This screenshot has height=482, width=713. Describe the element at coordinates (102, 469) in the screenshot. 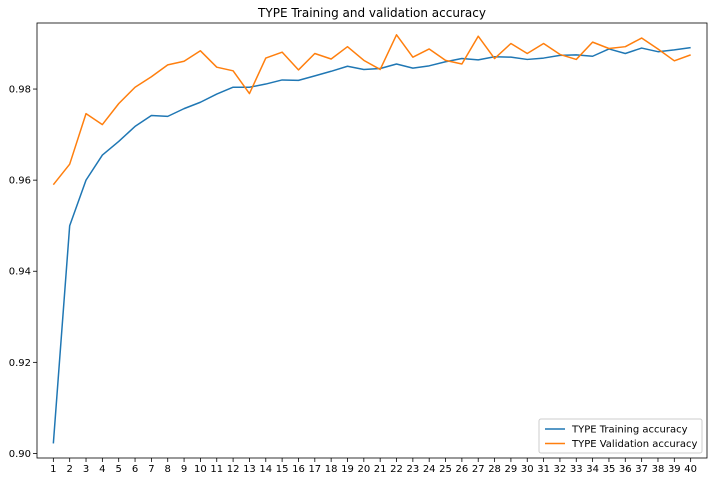

I see `x-tick-label: 4` at that location.